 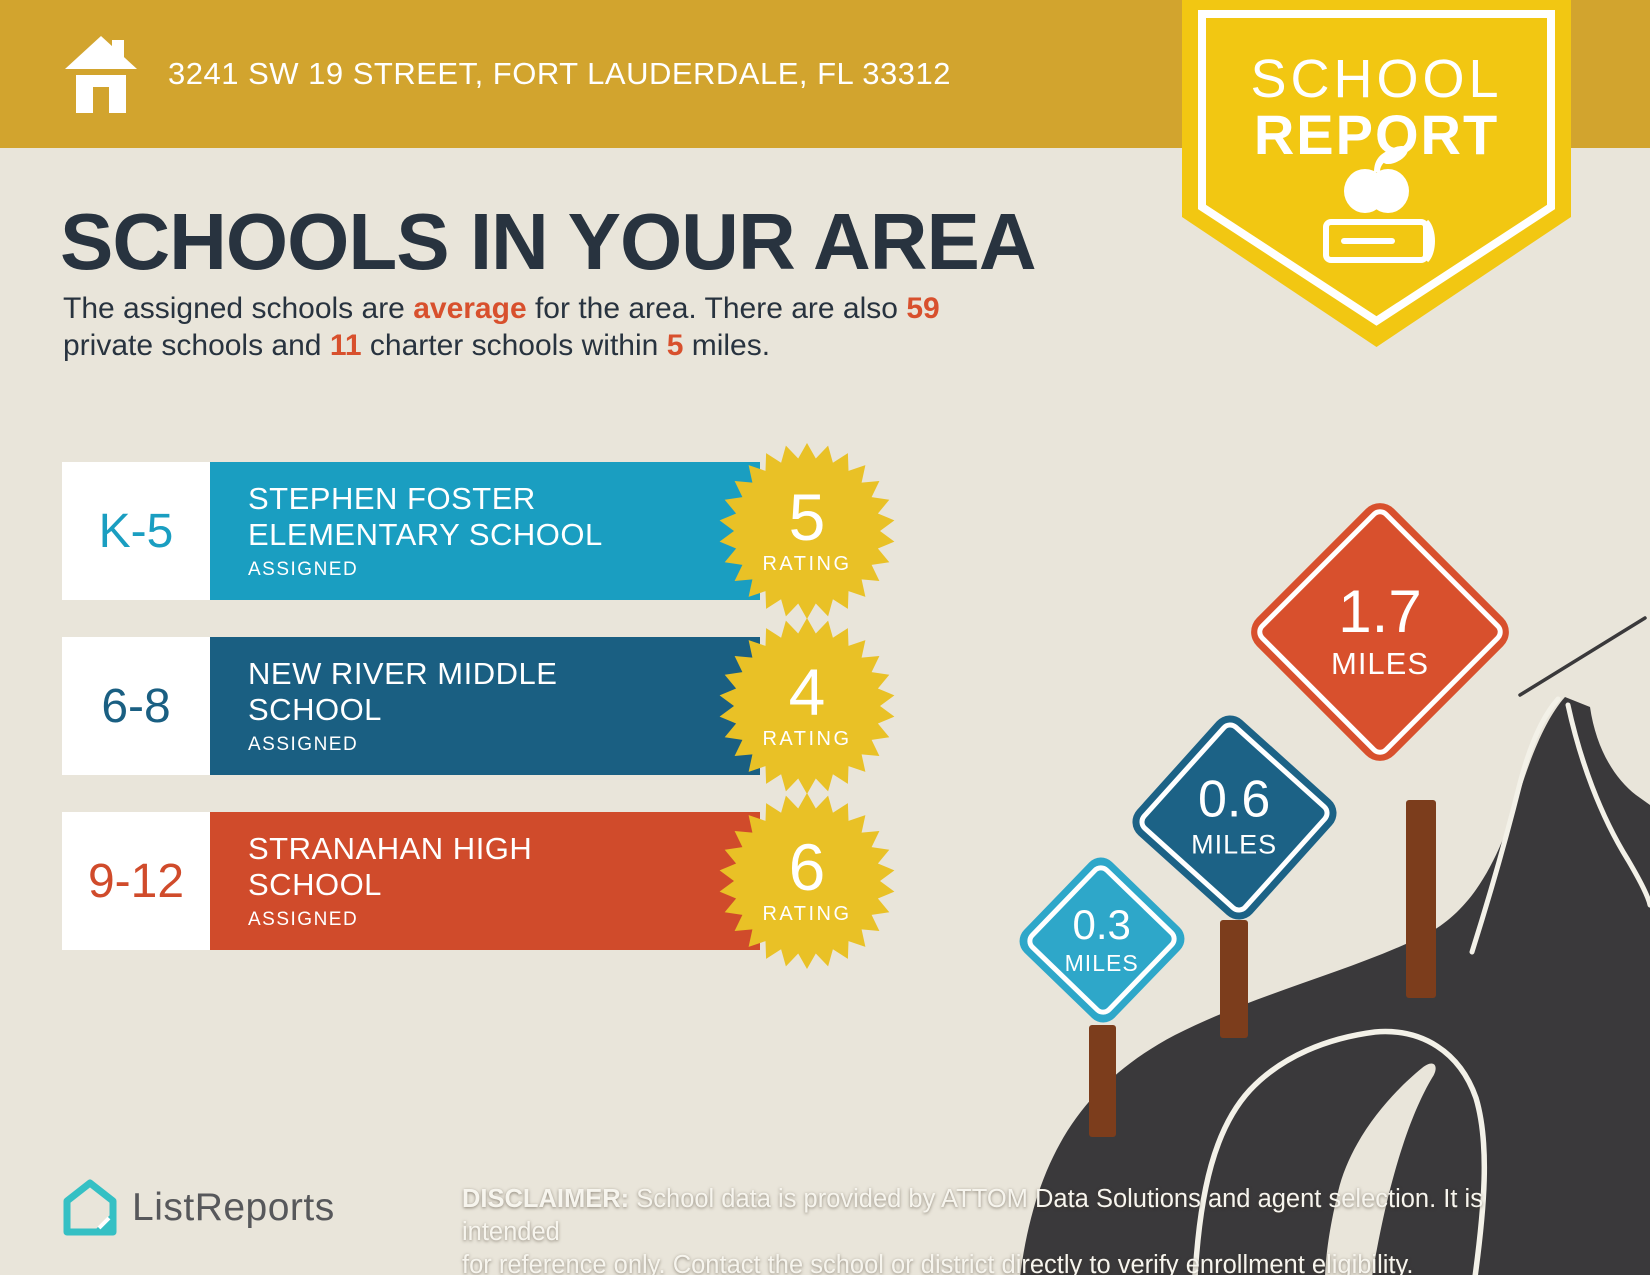 What do you see at coordinates (1234, 800) in the screenshot?
I see `sign-distance: 0.6` at bounding box center [1234, 800].